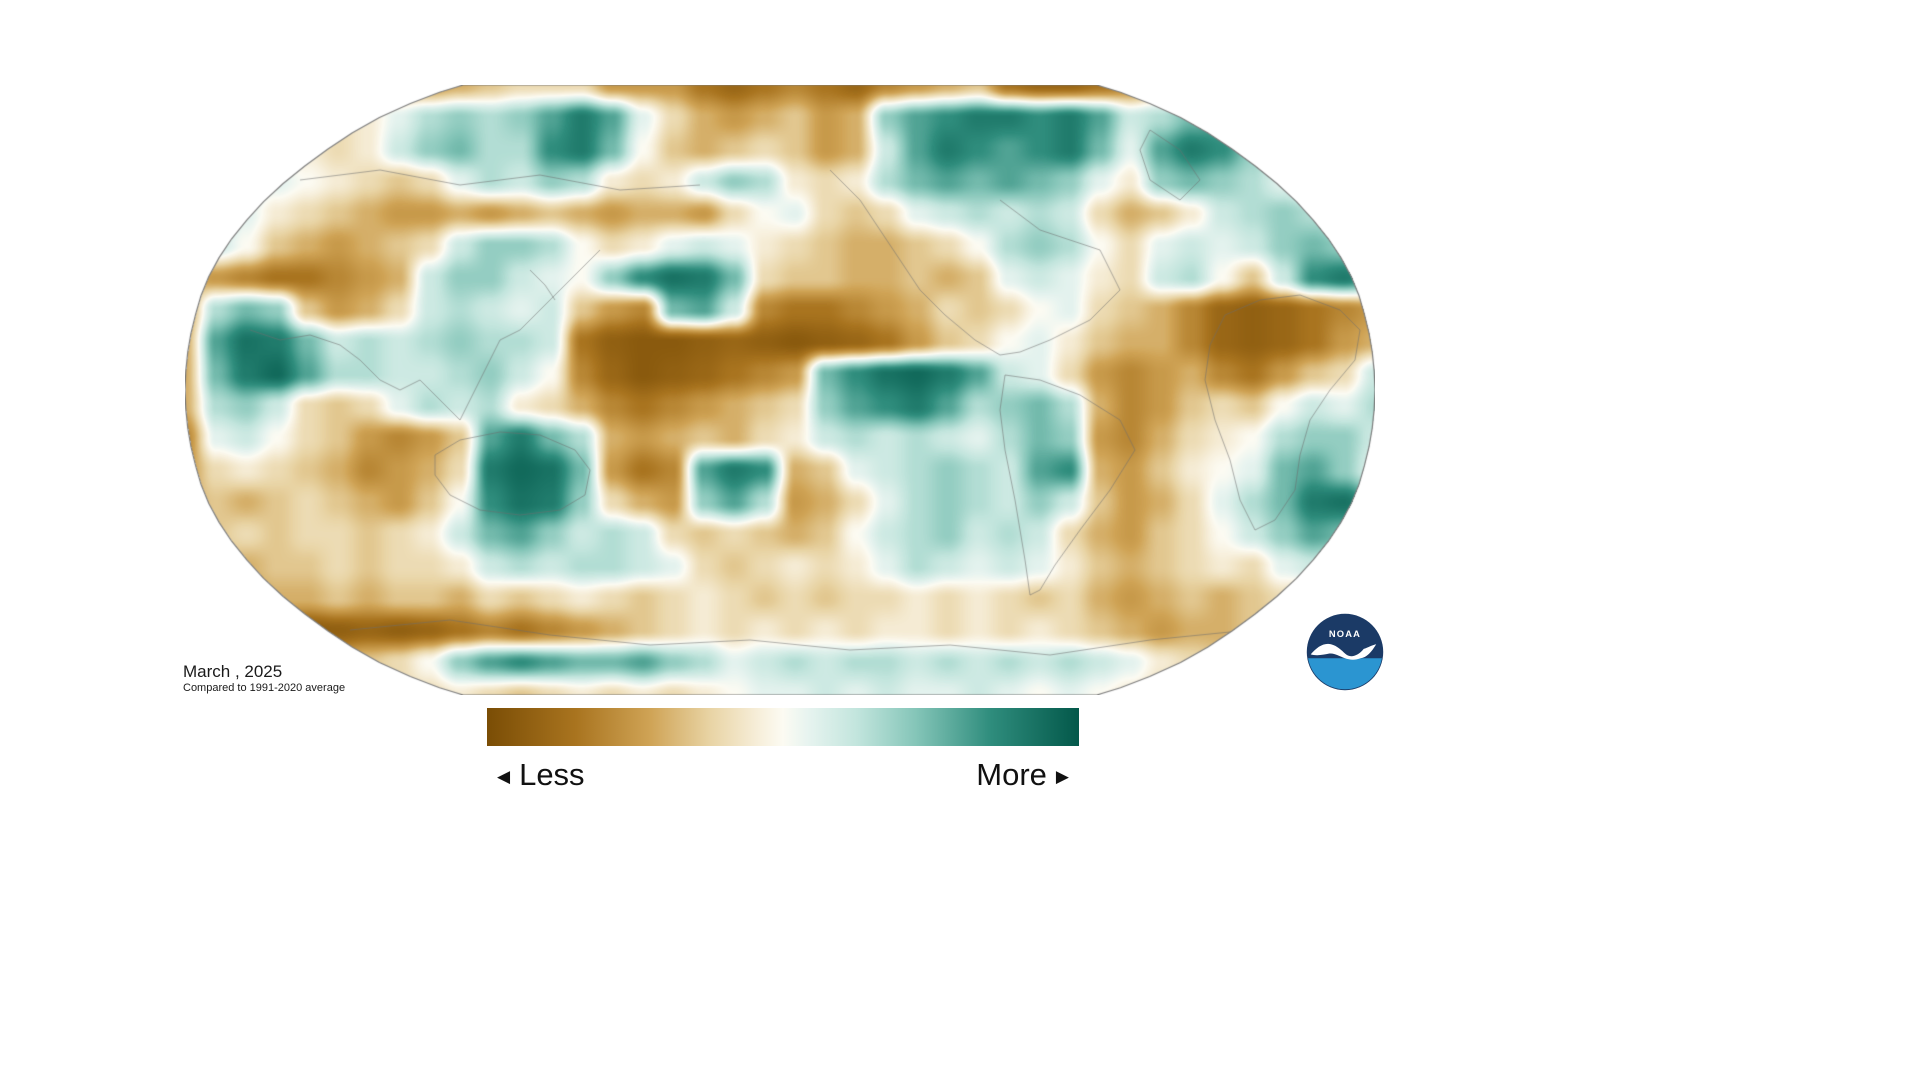 The image size is (1920, 1080). What do you see at coordinates (1011, 774) in the screenshot?
I see `legend-more-label: More` at bounding box center [1011, 774].